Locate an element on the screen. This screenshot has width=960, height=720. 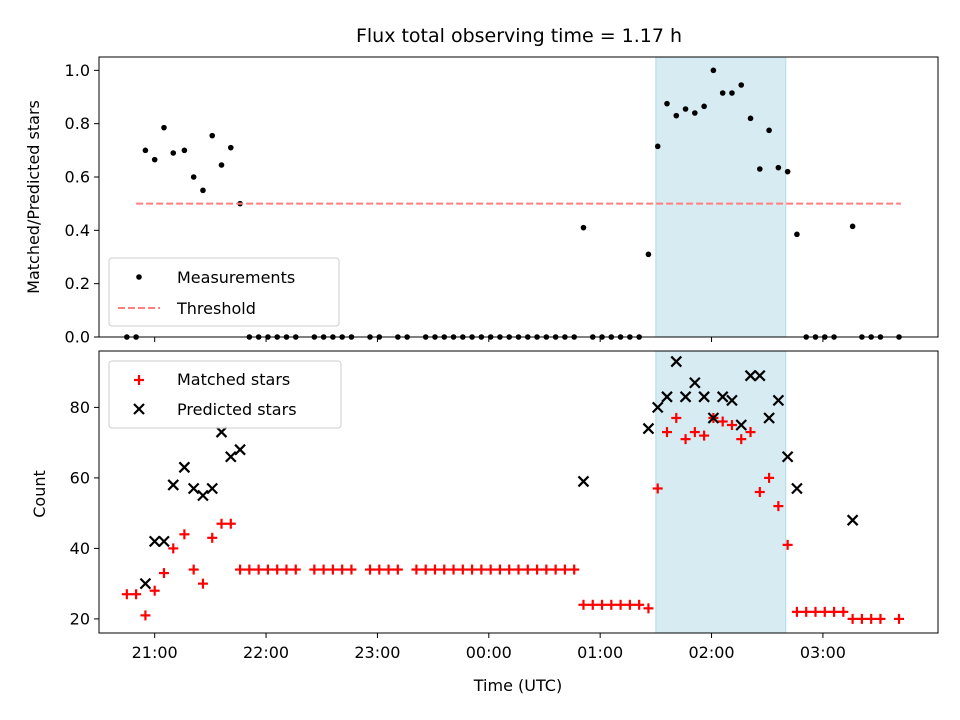
bottom-xtick: 02:00 is located at coordinates (711, 647).